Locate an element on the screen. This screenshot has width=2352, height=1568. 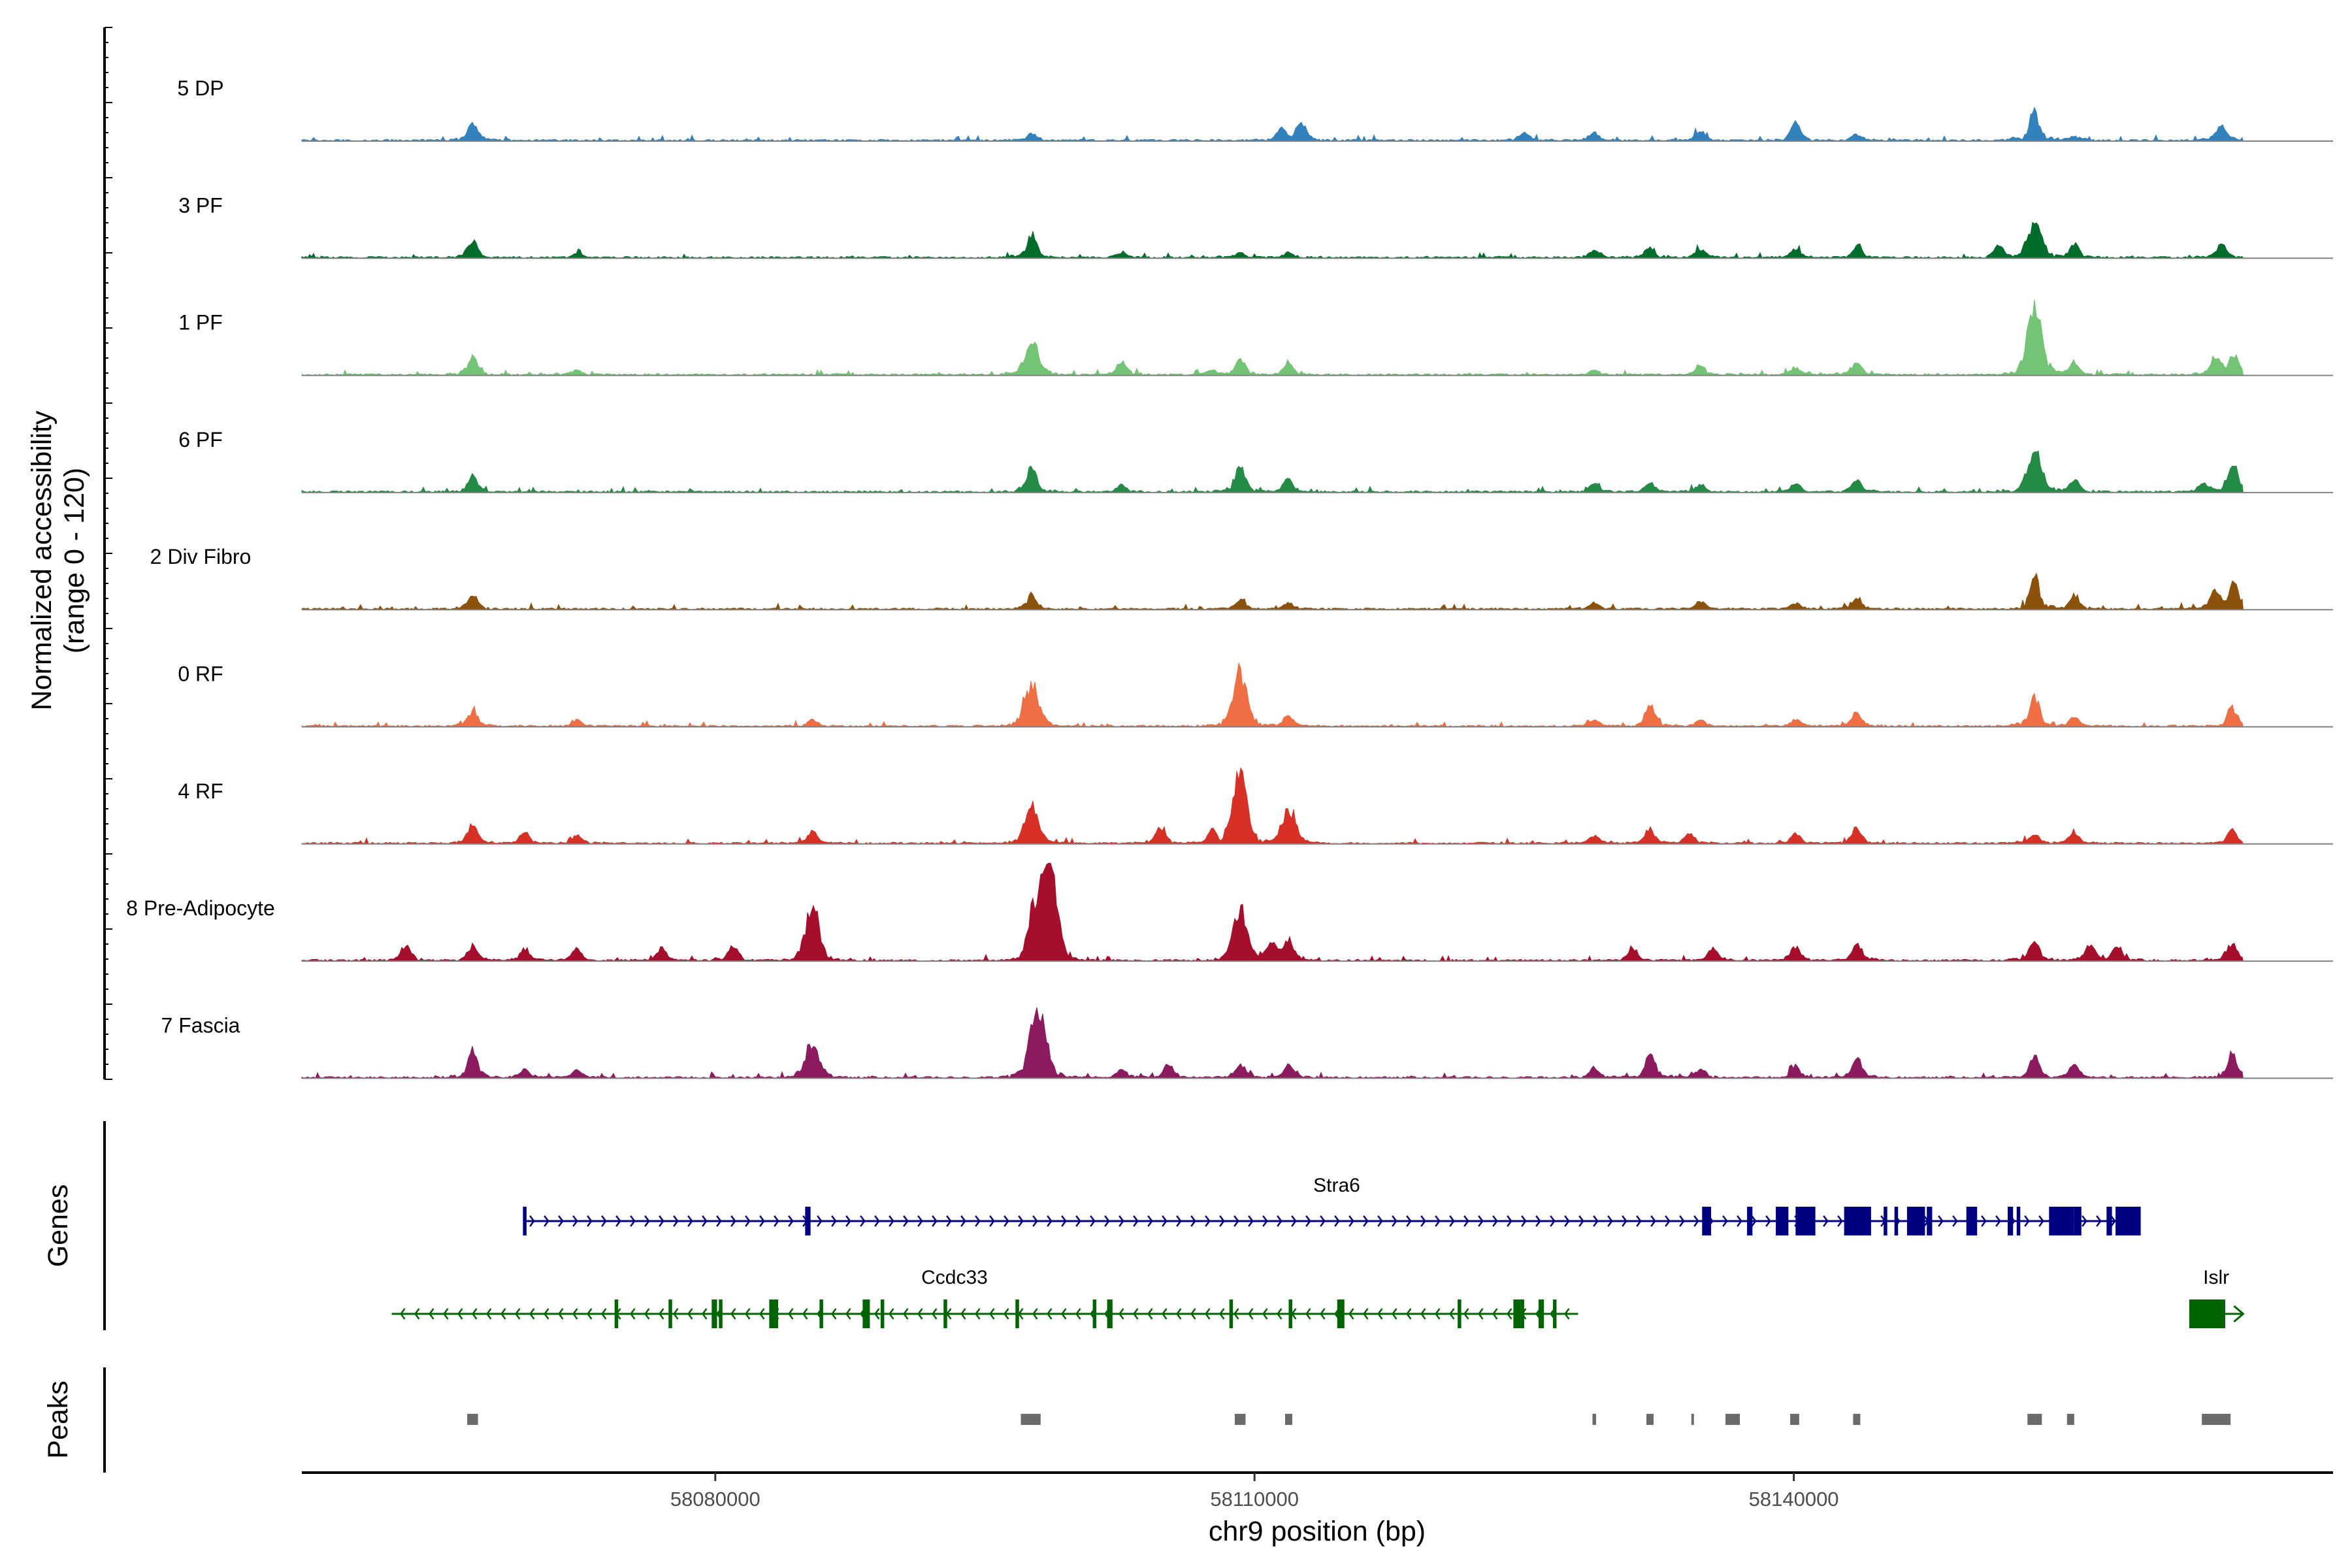
track-label: 4 RF is located at coordinates (200, 791).